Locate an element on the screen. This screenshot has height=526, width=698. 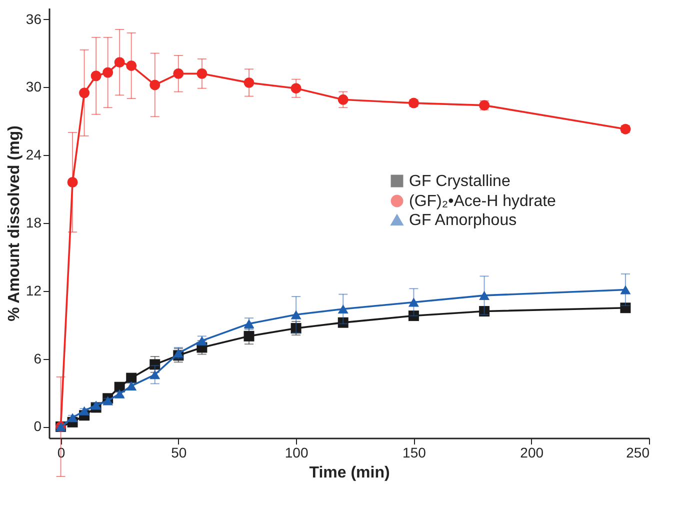
x-tick-label: 50 is located at coordinates (179, 452).